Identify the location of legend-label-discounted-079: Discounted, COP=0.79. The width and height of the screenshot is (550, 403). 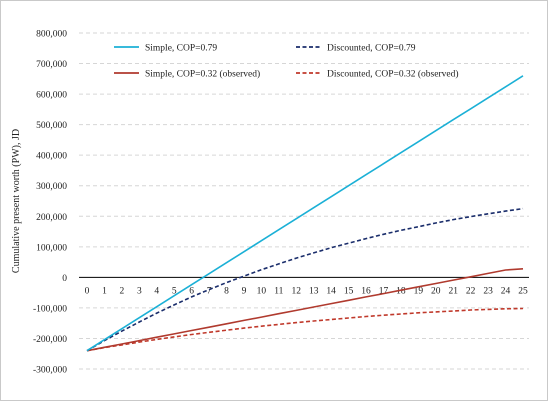
(371, 49).